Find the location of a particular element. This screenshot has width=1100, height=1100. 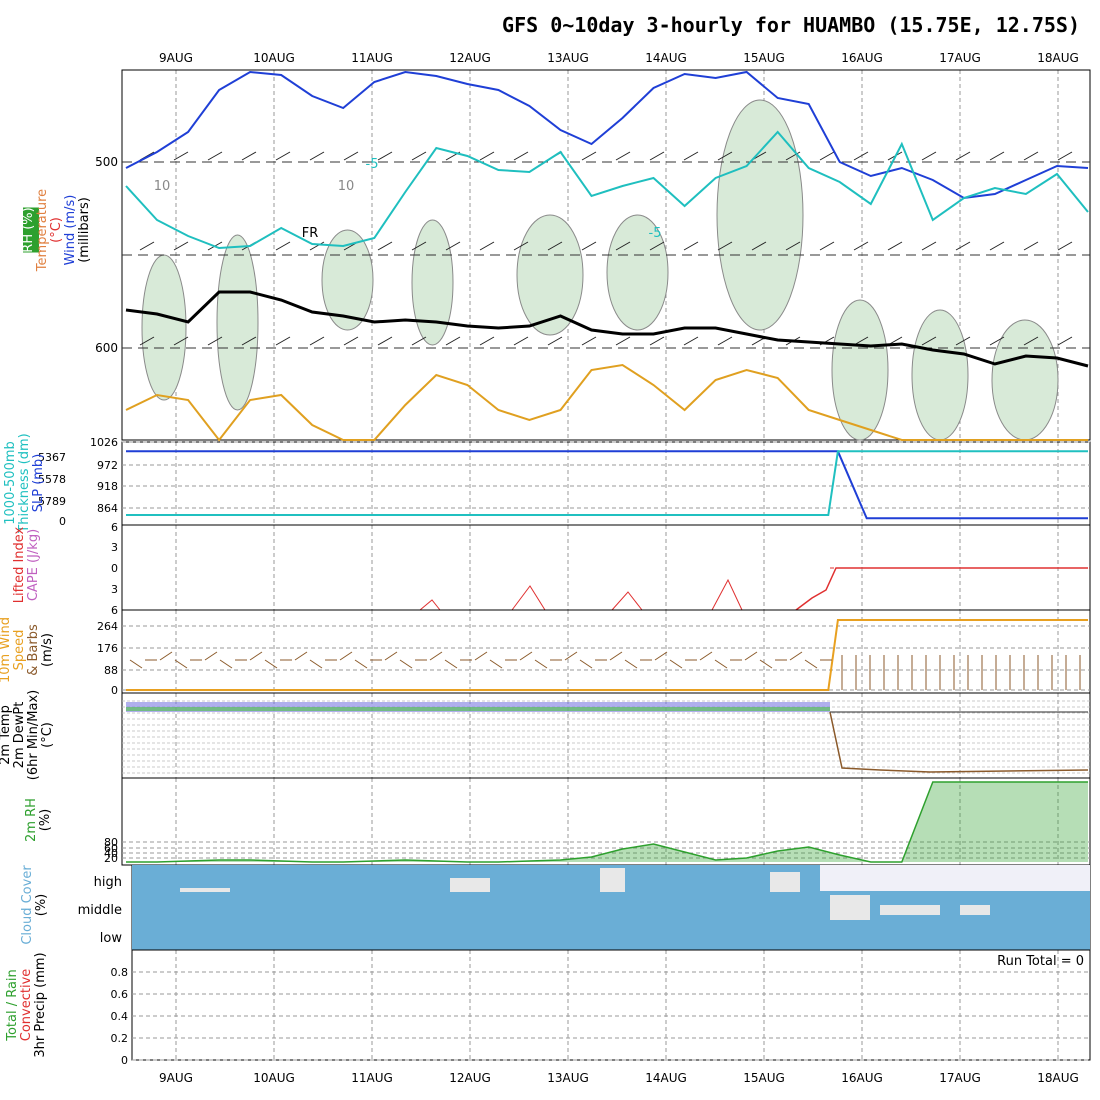

slp-tick-label: 972 is located at coordinates (107, 465).